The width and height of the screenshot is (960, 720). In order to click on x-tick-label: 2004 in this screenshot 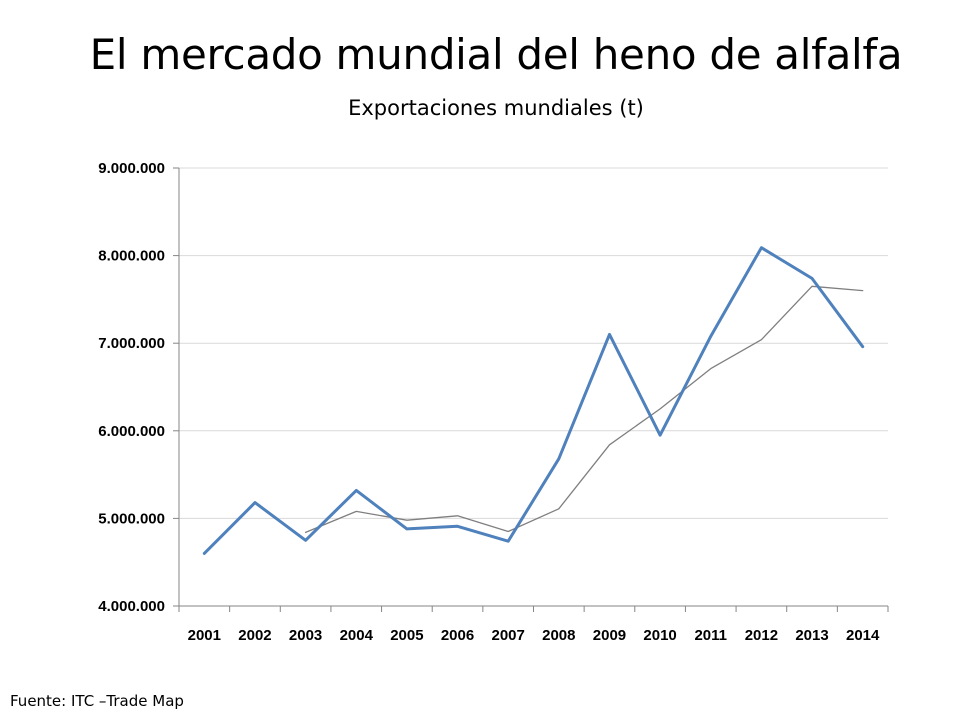, I will do `click(357, 635)`.